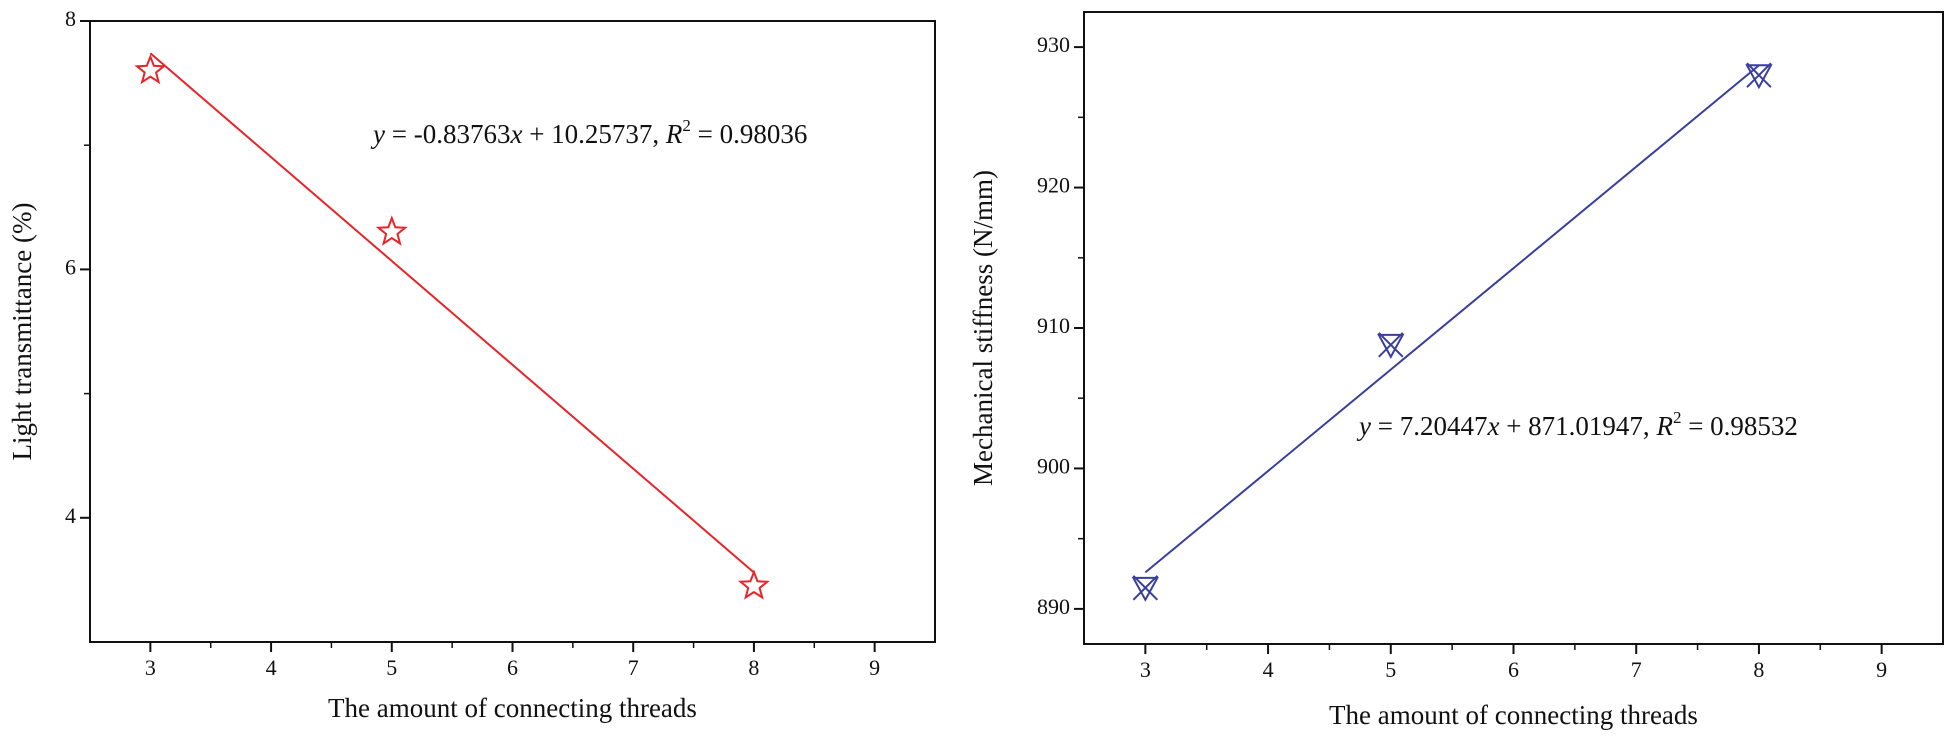 The image size is (1950, 741). Describe the element at coordinates (749, 134) in the screenshot. I see `equation-part: = 0.98036` at that location.